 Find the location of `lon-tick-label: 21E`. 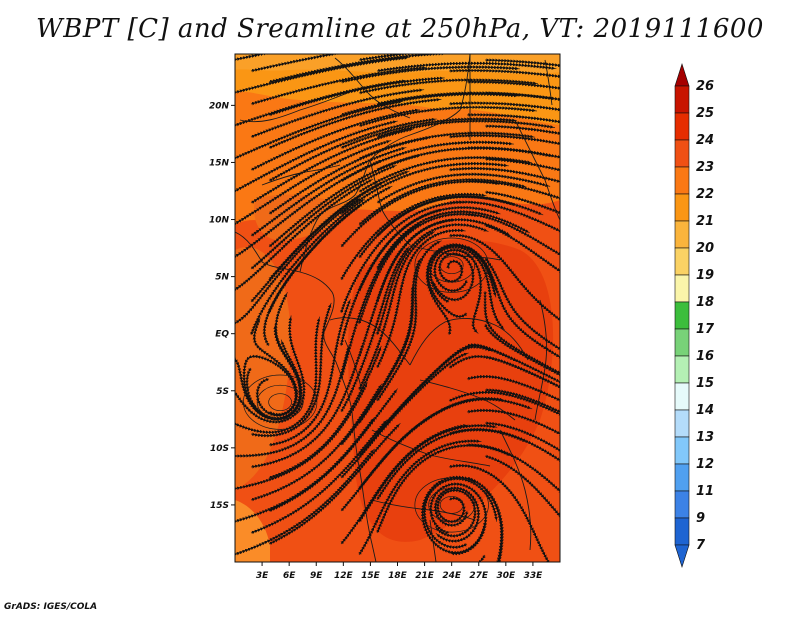

lon-tick-label: 21E is located at coordinates (425, 576).